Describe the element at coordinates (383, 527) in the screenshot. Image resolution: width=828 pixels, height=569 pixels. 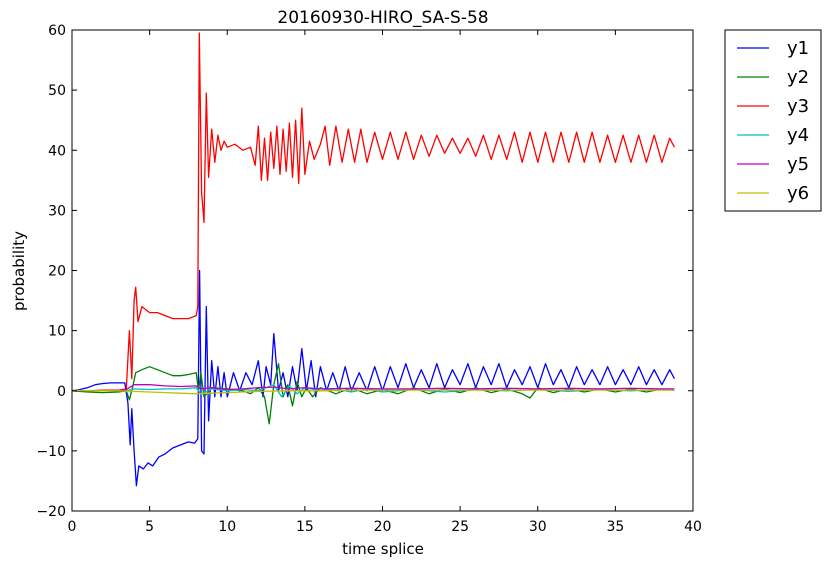
I see `x-tick-label: 20` at that location.